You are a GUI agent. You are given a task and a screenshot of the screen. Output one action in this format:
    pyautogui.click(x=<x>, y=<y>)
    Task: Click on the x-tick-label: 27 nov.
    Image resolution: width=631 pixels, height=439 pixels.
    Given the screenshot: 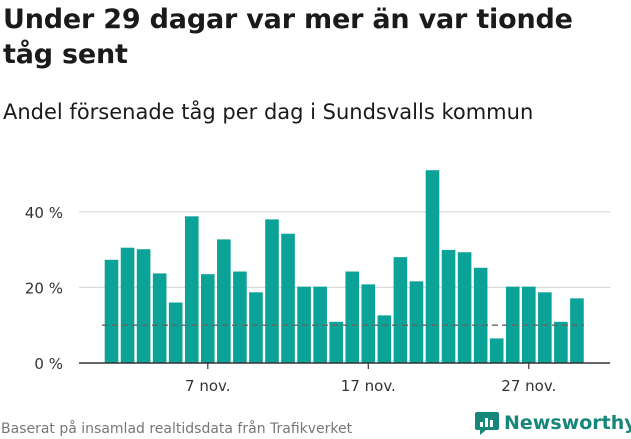 What is the action you would take?
    pyautogui.click(x=528, y=386)
    